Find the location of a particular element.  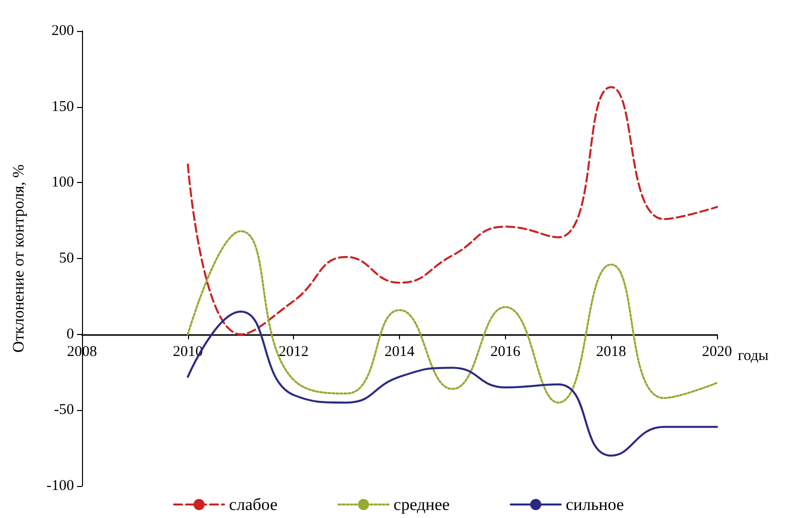

y-tick-label: 150 is located at coordinates (63, 106).